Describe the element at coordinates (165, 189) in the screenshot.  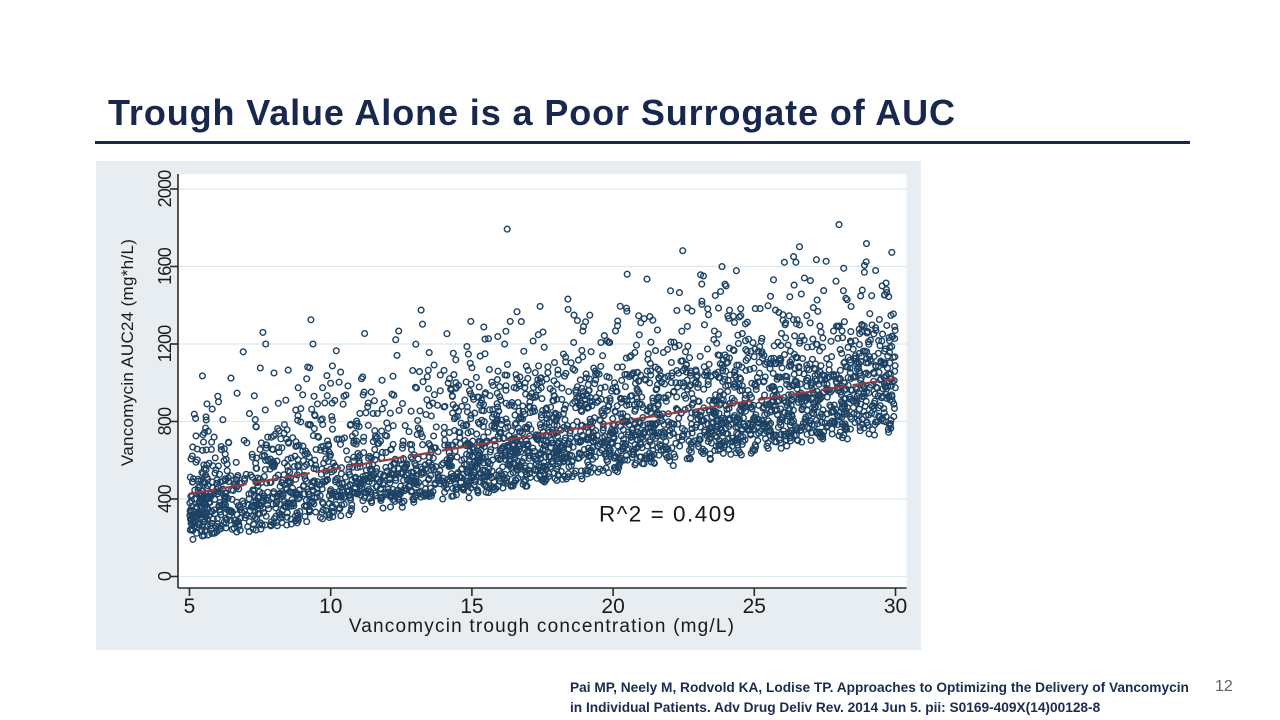
I see `svg-text: 2000` at that location.